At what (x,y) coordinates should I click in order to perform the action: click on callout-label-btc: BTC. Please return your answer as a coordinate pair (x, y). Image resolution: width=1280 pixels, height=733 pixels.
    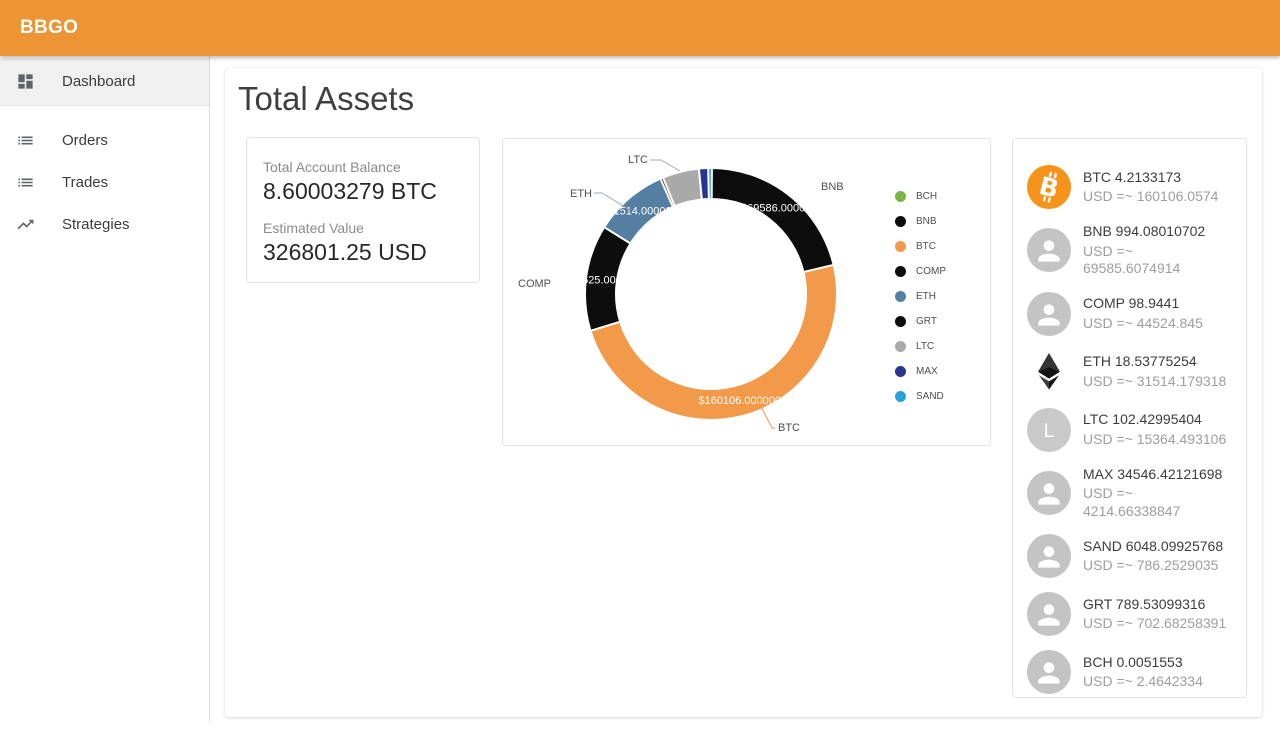
    Looking at the image, I should click on (789, 428).